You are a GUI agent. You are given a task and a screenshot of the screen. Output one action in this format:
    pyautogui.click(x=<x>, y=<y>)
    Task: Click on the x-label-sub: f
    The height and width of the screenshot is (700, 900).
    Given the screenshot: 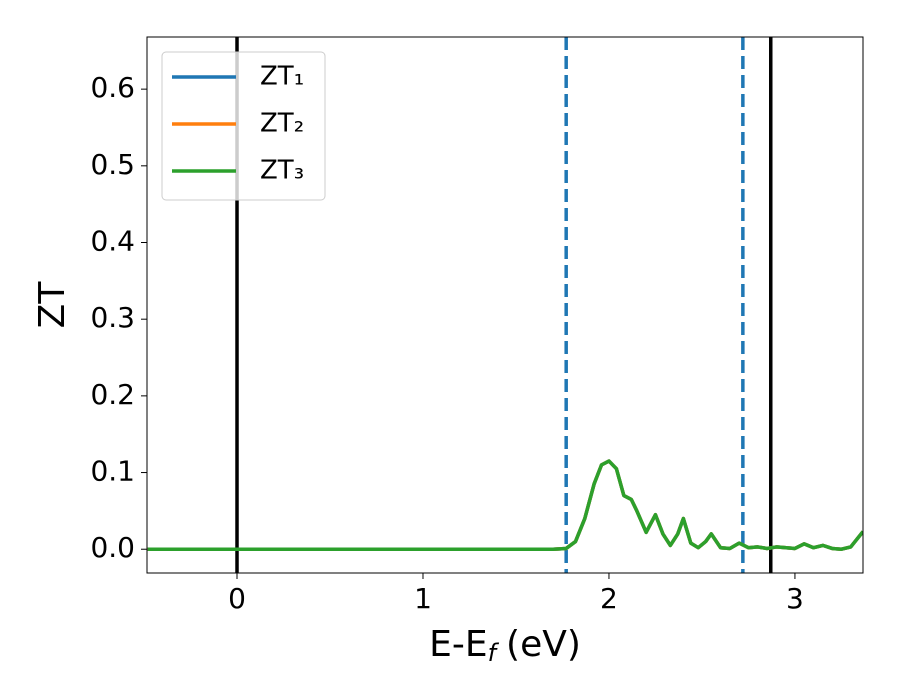 What is the action you would take?
    pyautogui.click(x=494, y=653)
    